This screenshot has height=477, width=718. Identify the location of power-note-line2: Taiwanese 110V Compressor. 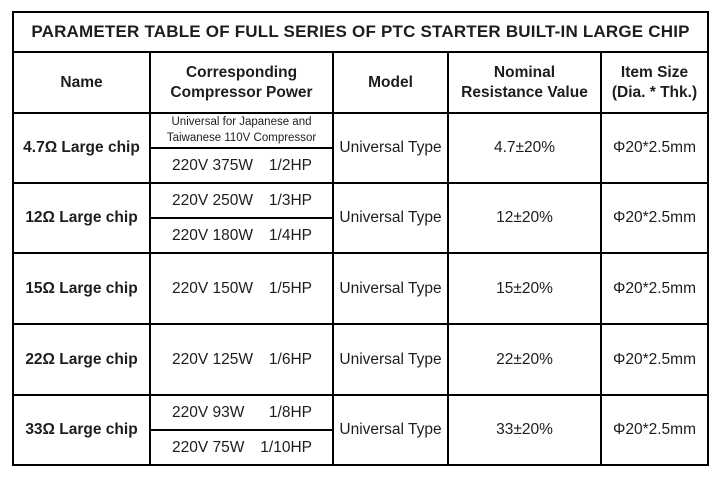
(241, 137).